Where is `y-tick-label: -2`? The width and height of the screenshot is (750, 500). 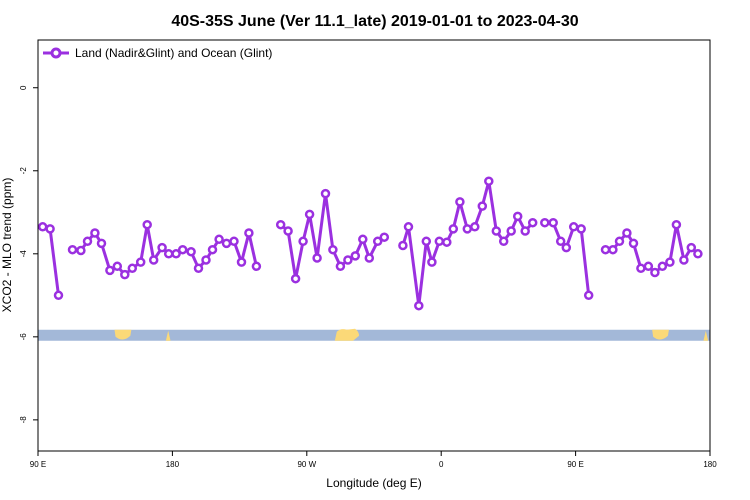 y-tick-label: -2 is located at coordinates (23, 171).